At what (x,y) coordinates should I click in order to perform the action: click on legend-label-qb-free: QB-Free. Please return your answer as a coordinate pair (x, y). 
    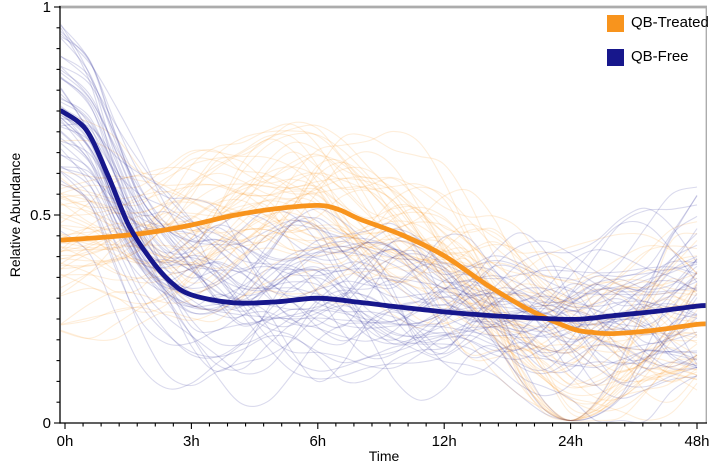
    Looking at the image, I should click on (660, 56).